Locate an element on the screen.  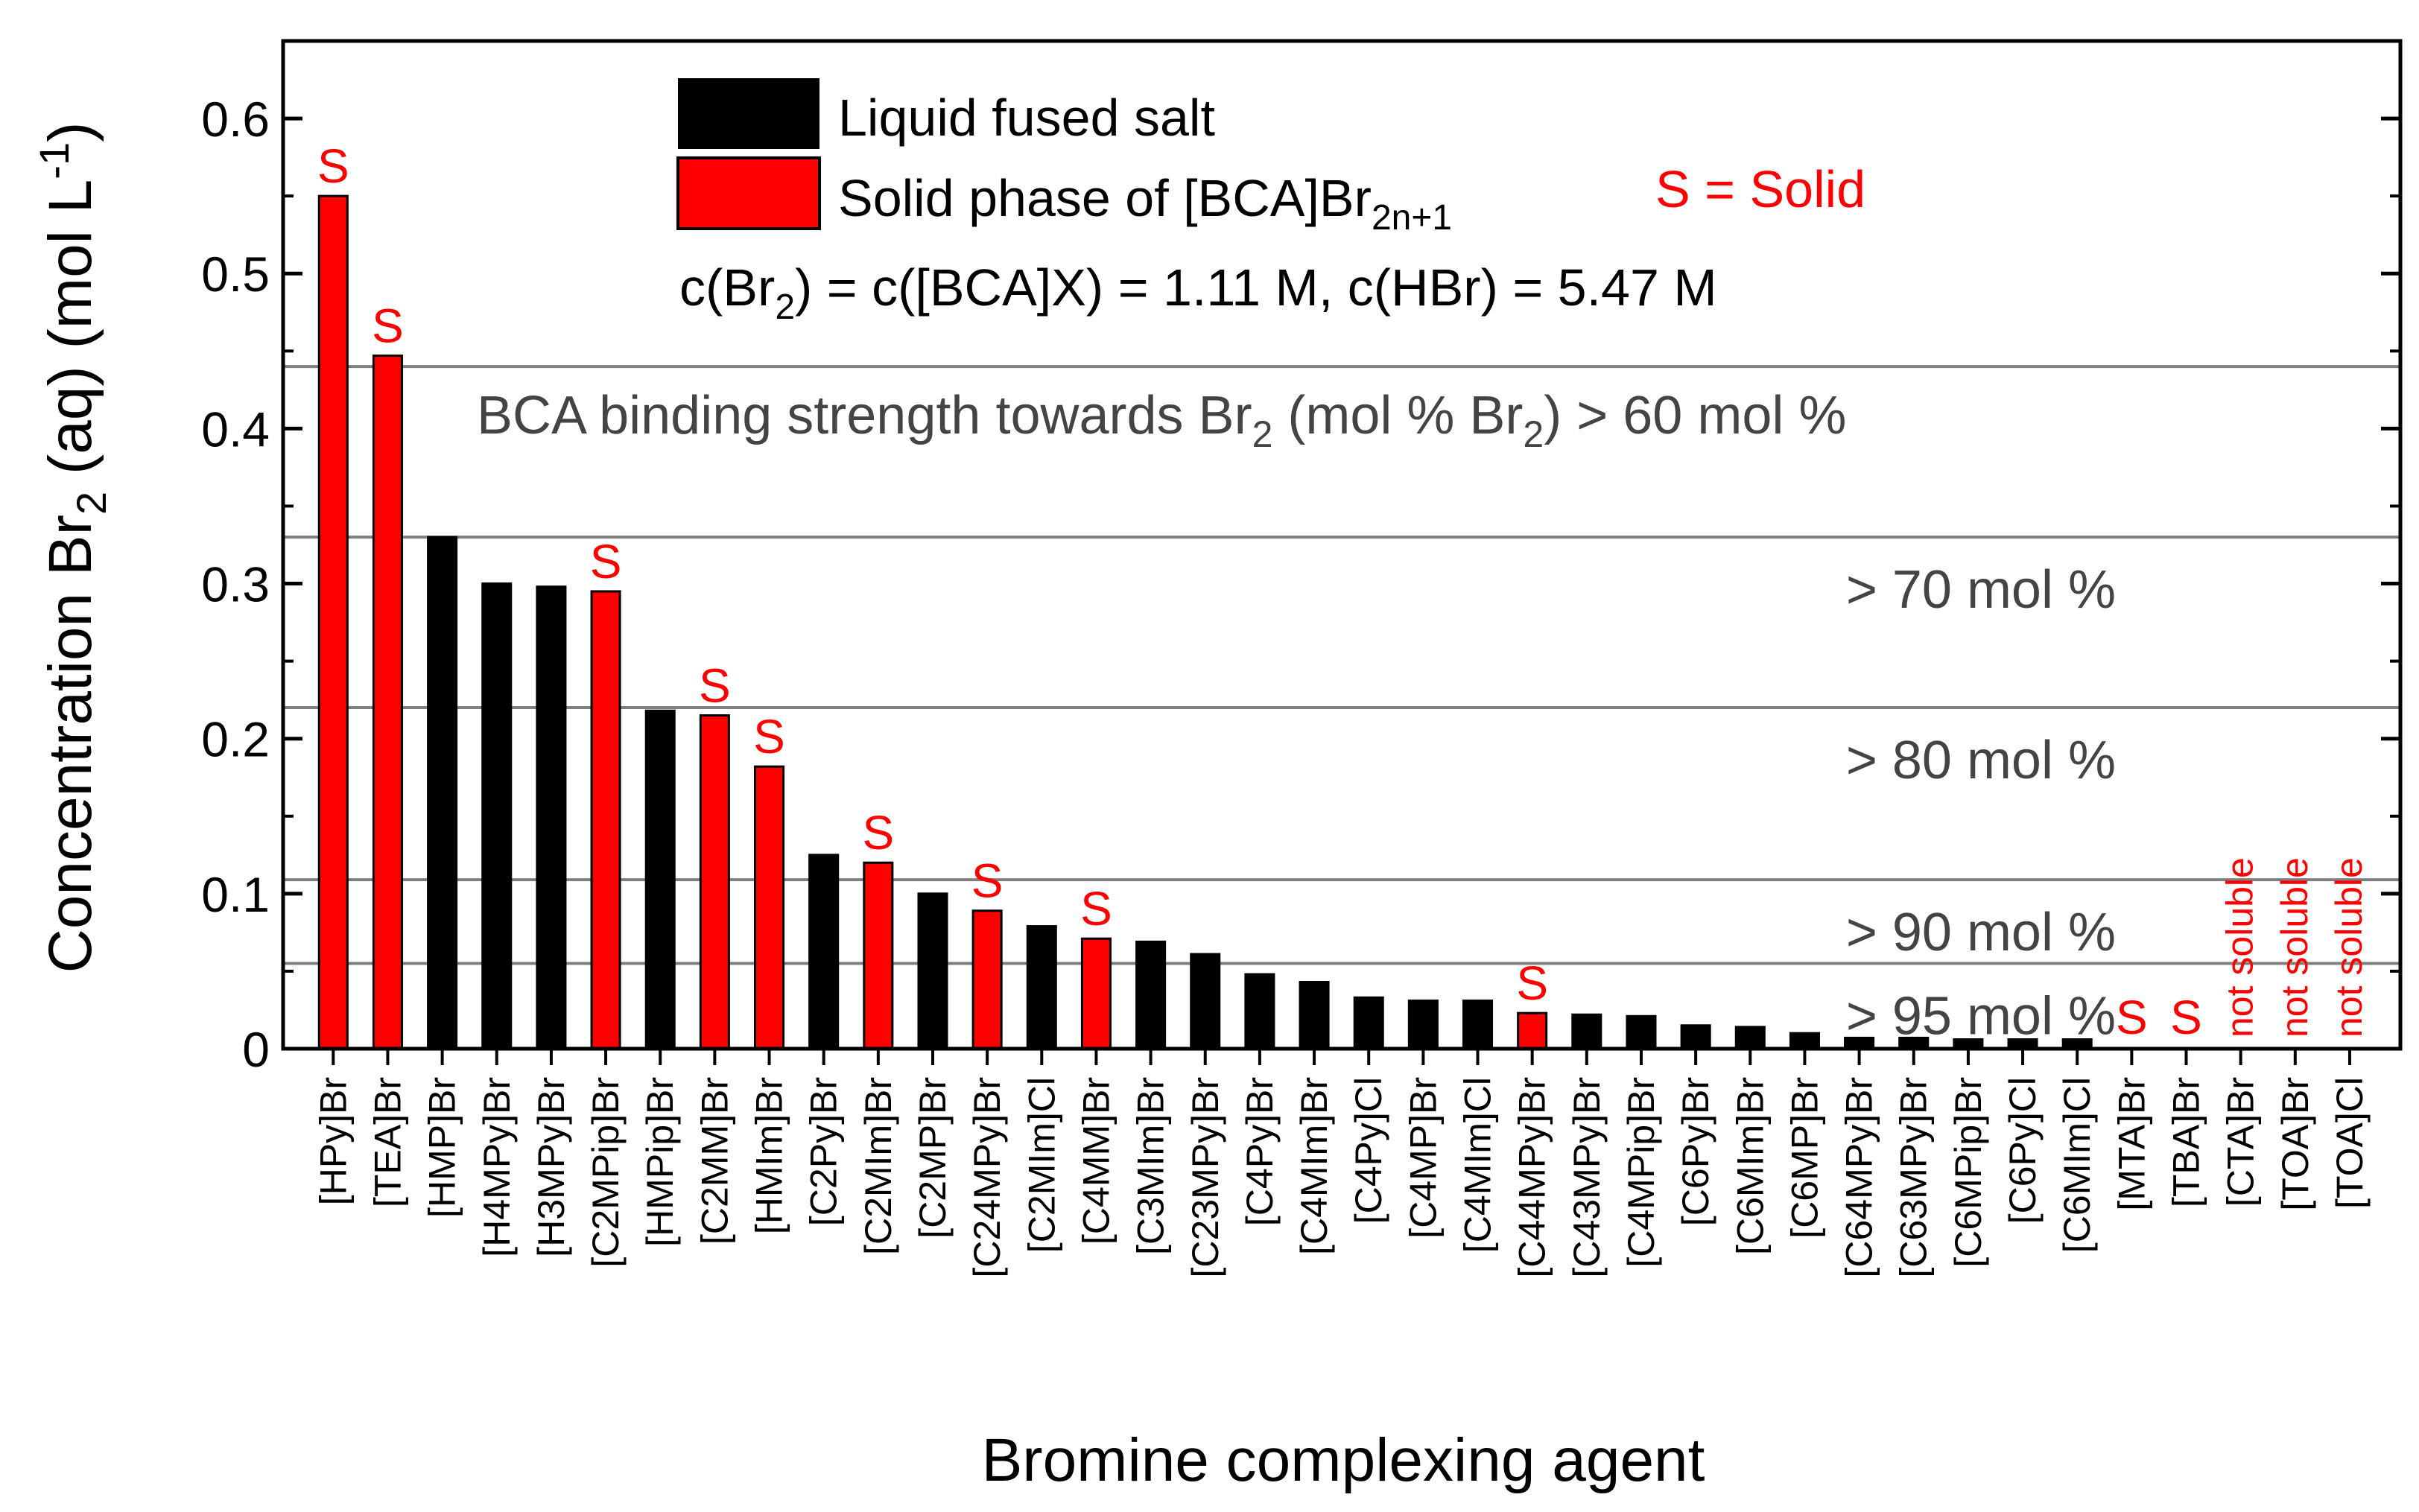
x-tick-label: [H3MPy]Br is located at coordinates (551, 1167).